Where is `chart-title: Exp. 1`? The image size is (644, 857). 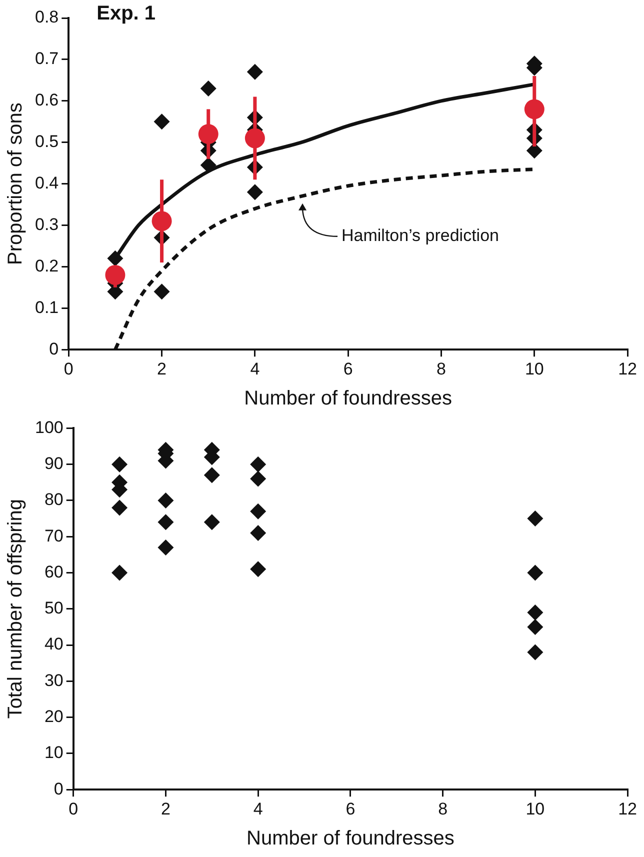
chart-title: Exp. 1 is located at coordinates (126, 13).